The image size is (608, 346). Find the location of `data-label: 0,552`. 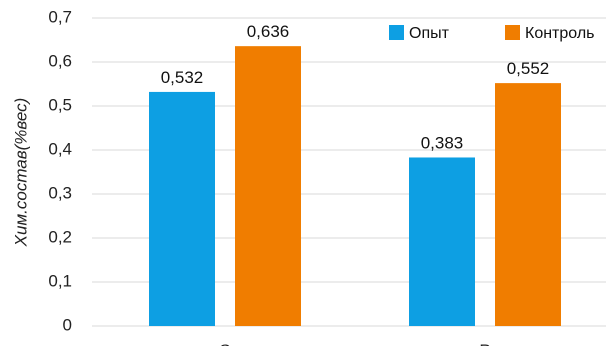

data-label: 0,552 is located at coordinates (528, 68).